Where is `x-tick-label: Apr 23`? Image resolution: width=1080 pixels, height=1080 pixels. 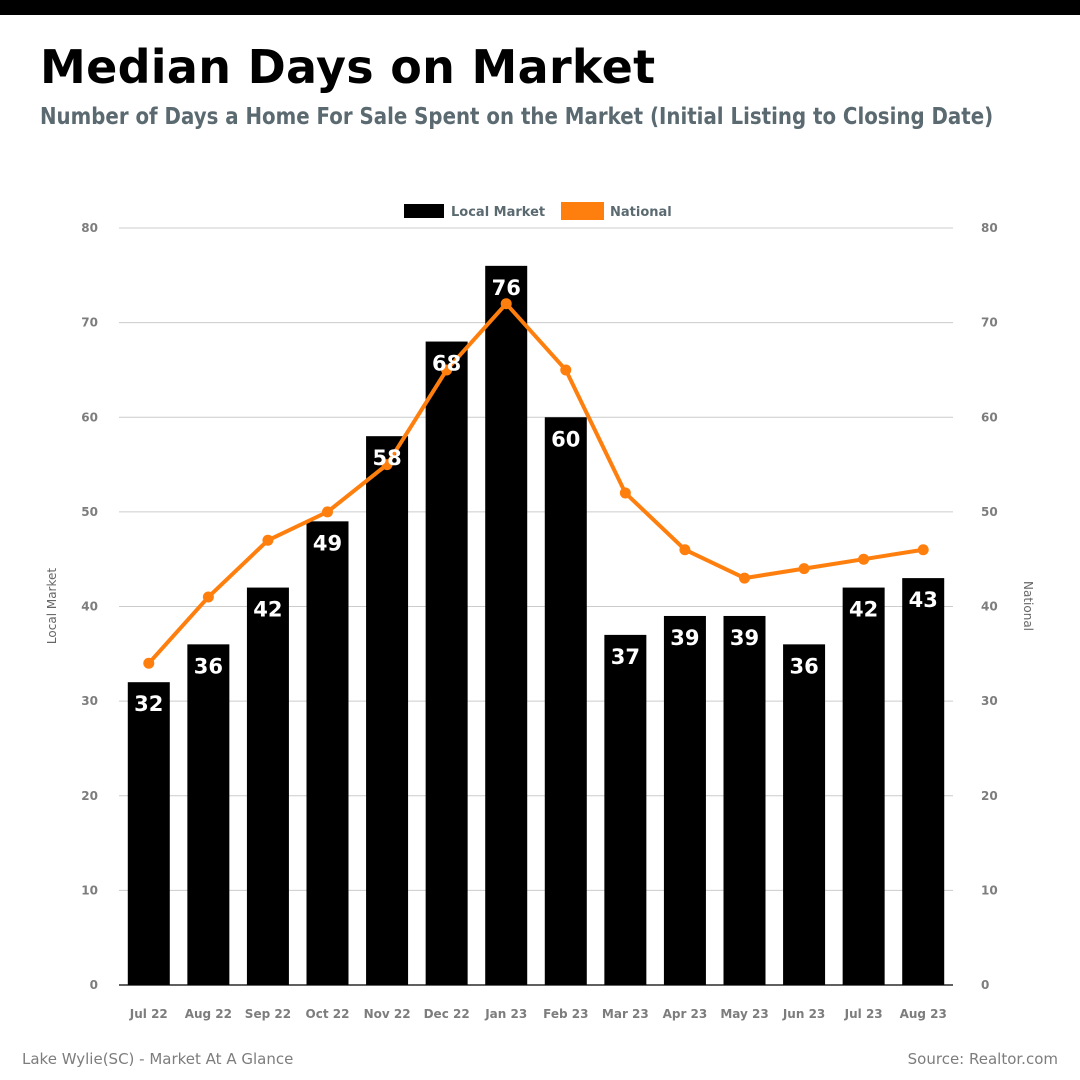
x-tick-label: Apr 23 is located at coordinates (685, 1014).